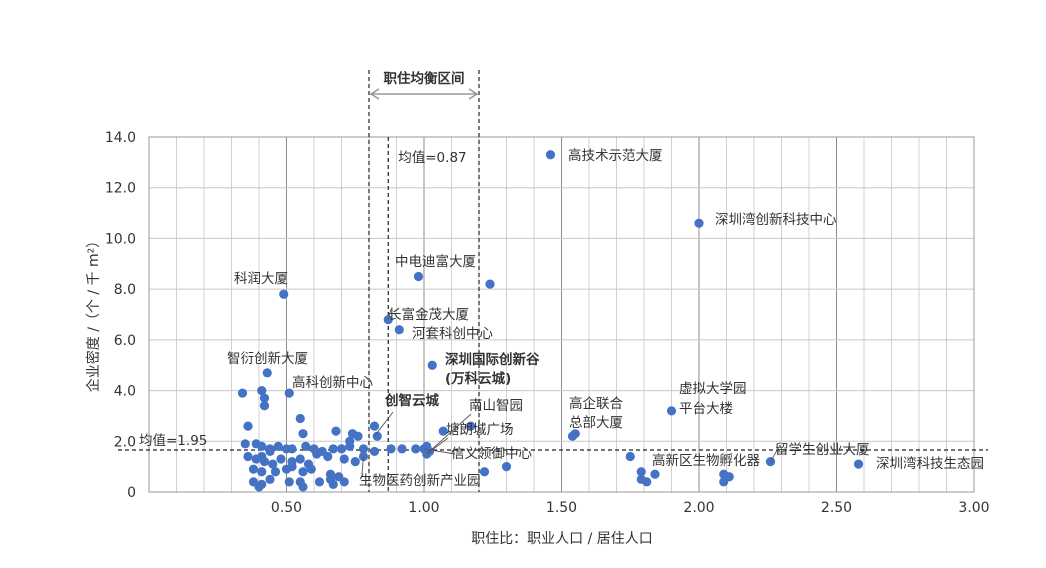 Image resolution: width=1046 pixels, height=568 pixels. What do you see at coordinates (491, 454) in the screenshot?
I see `point-label: 信义领御中心` at bounding box center [491, 454].